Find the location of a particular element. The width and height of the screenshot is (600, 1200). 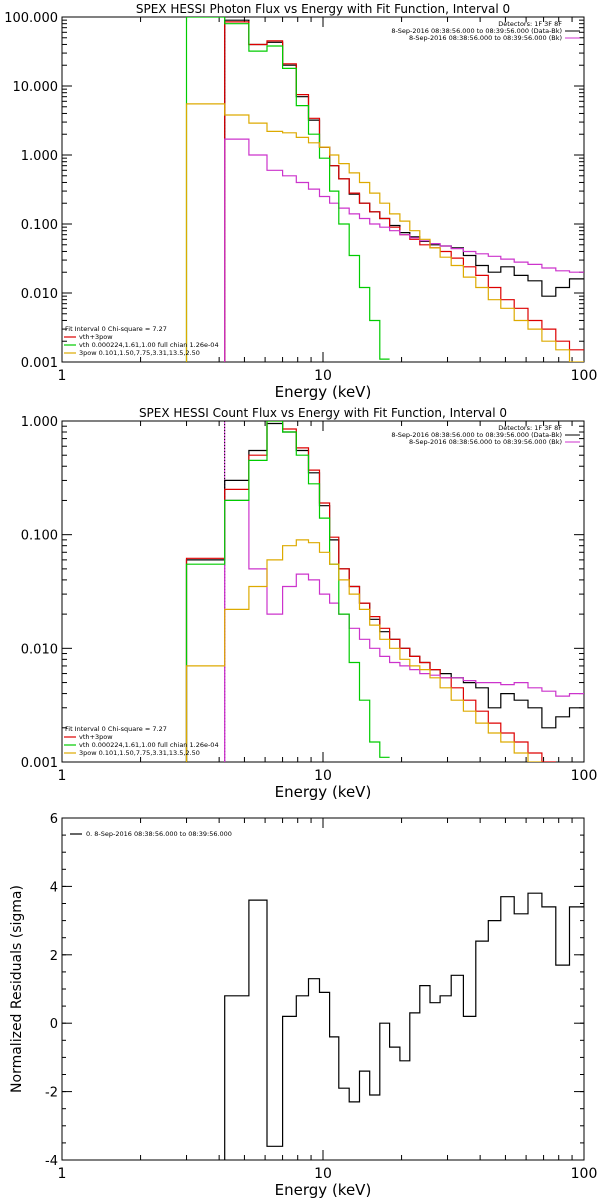

y-tick-label: 6 is located at coordinates (54, 819).